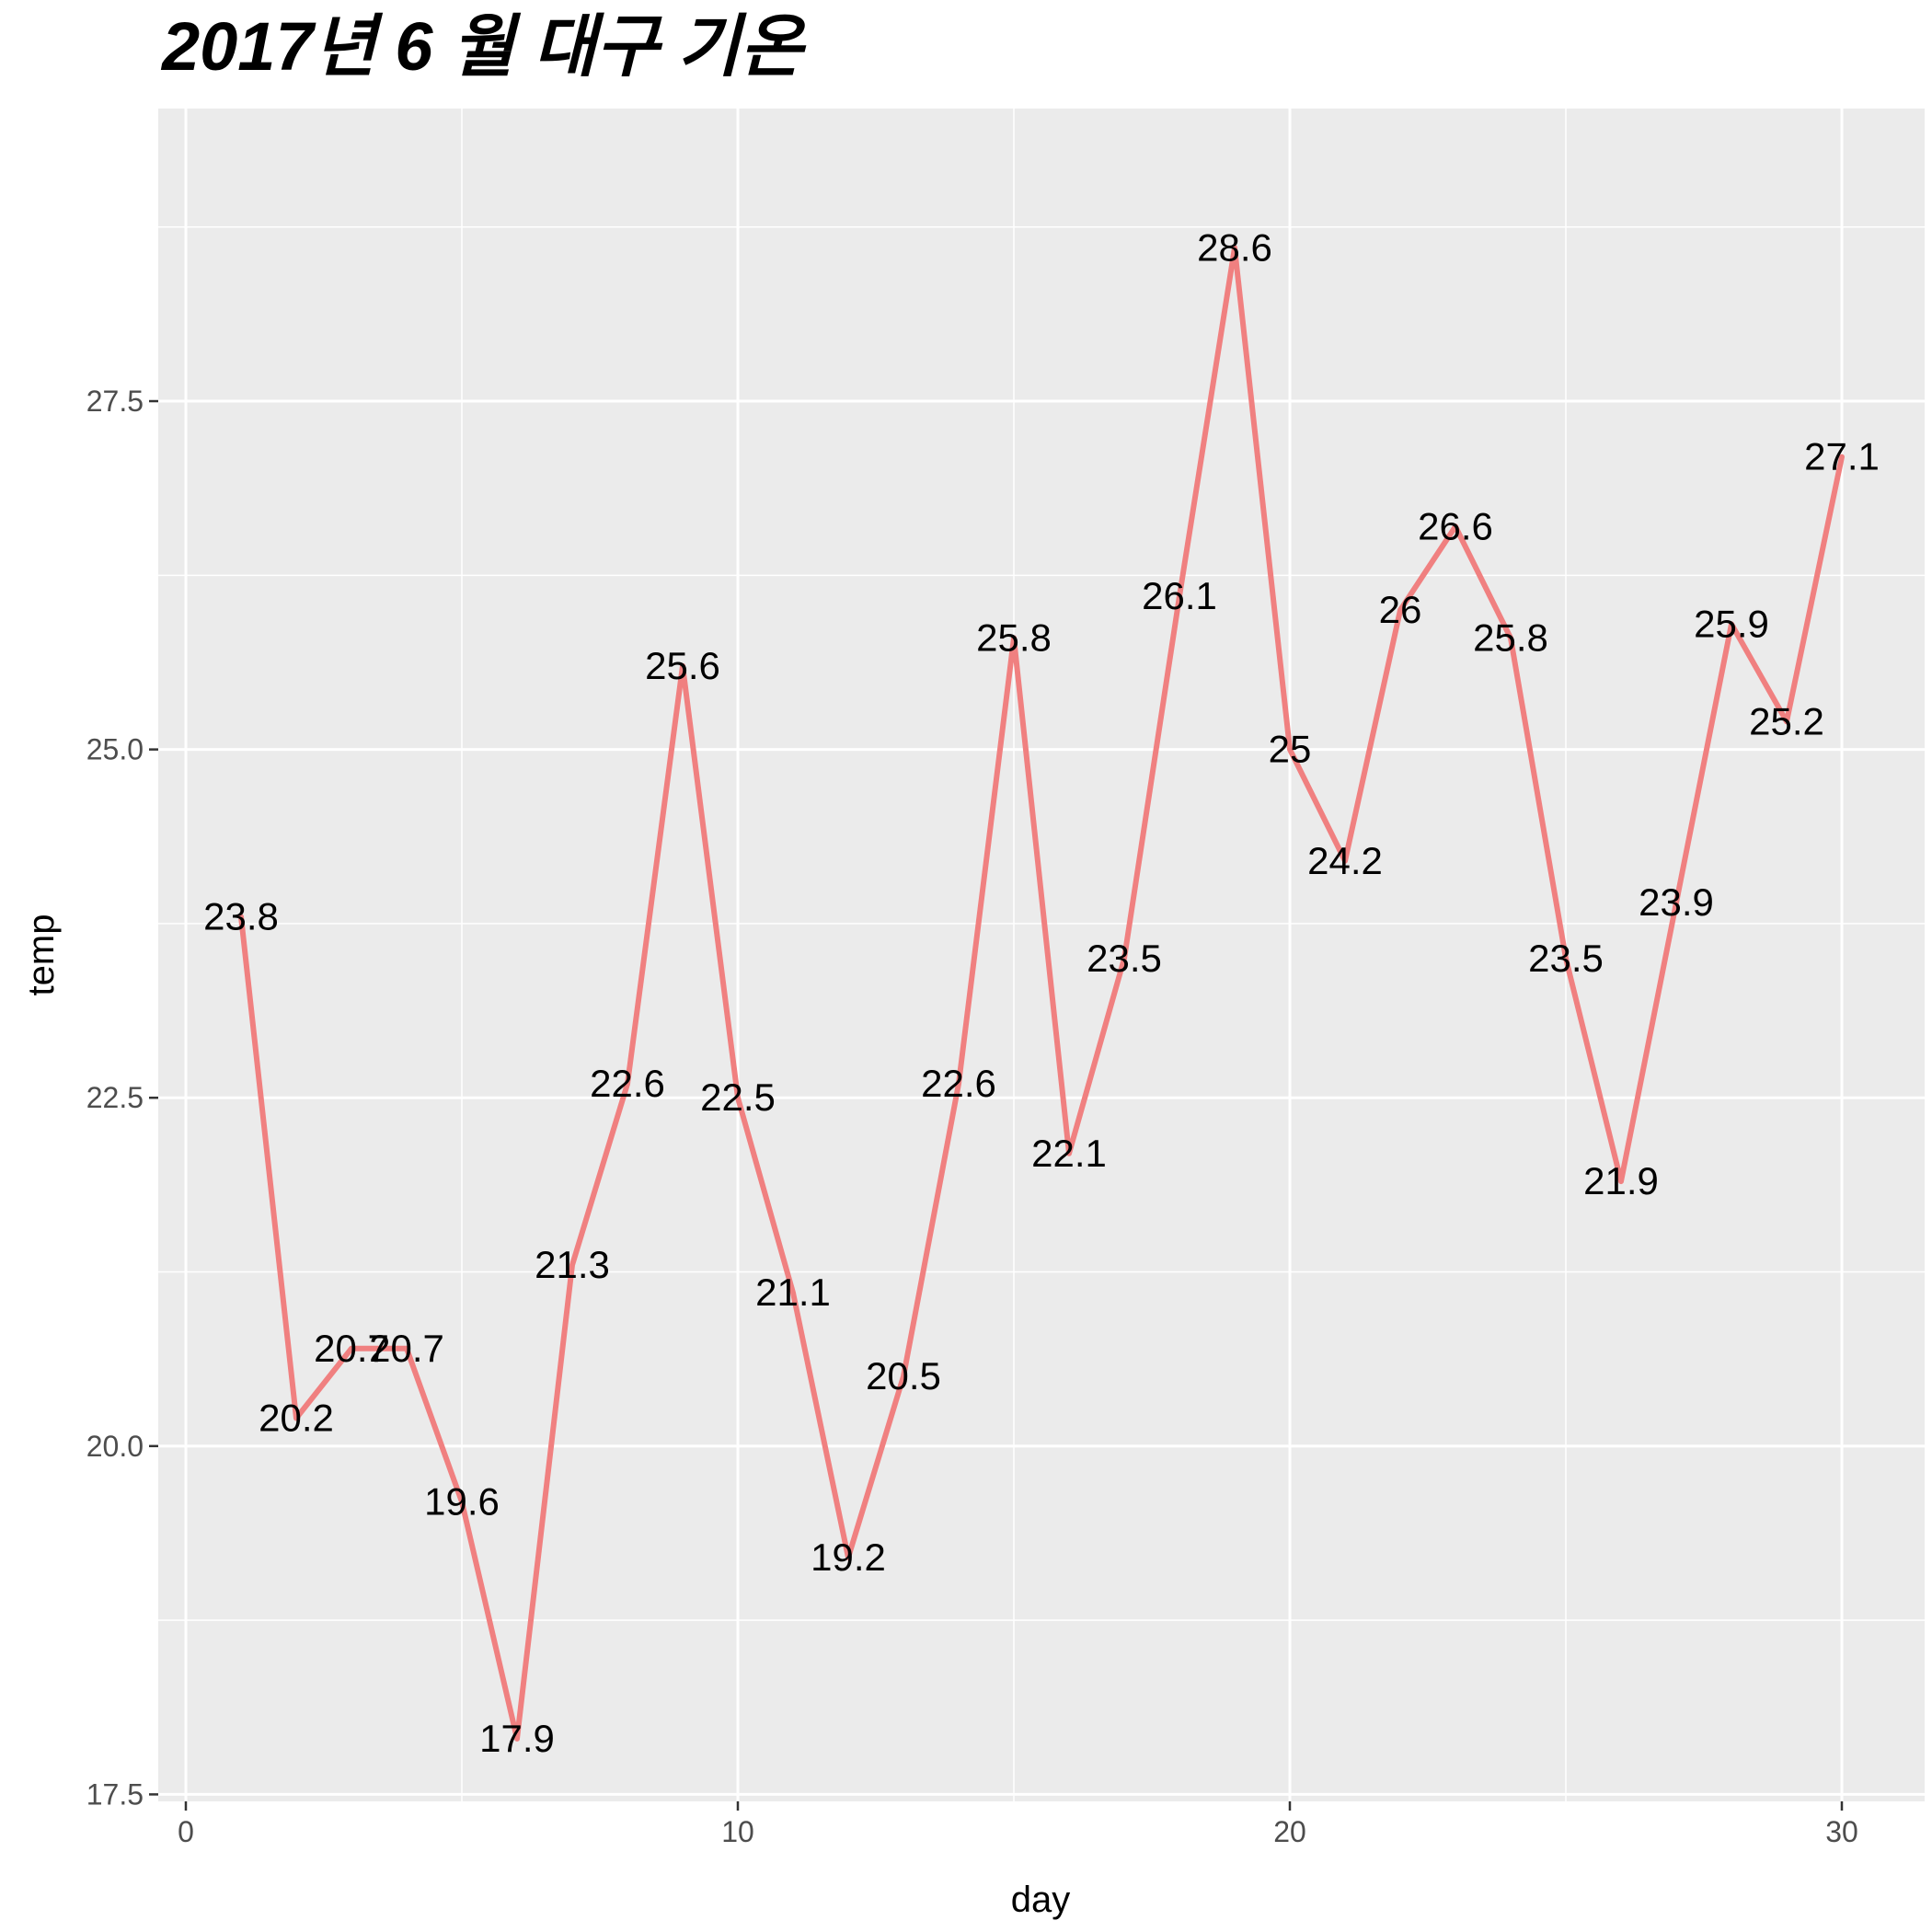  I want to click on data-label: 21.1, so click(793, 1292).